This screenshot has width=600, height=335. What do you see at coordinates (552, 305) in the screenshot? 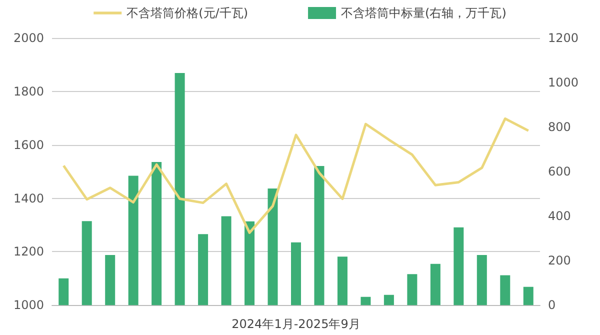
I see `y2-tick-label: 0` at bounding box center [552, 305].